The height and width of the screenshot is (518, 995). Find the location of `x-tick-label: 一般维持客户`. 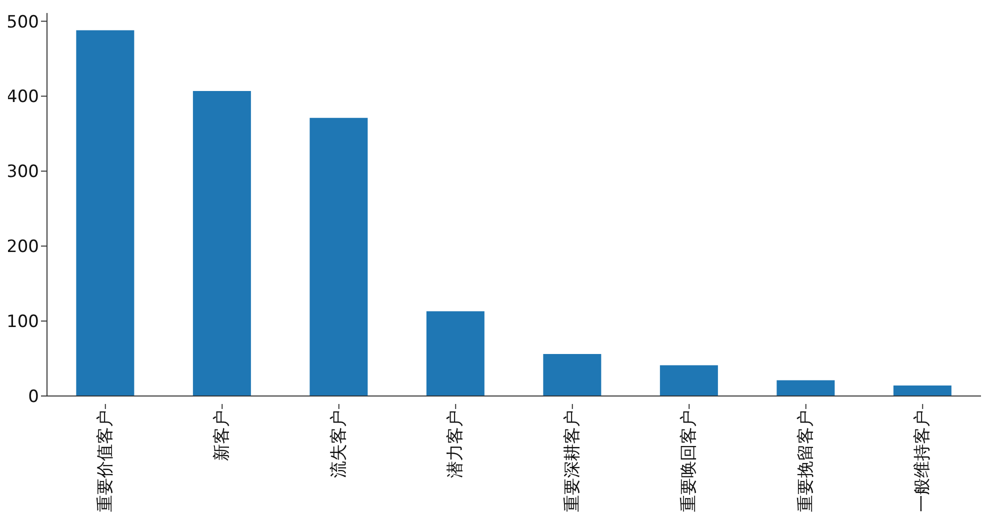

x-tick-label: 一般维持客户 is located at coordinates (922, 461).